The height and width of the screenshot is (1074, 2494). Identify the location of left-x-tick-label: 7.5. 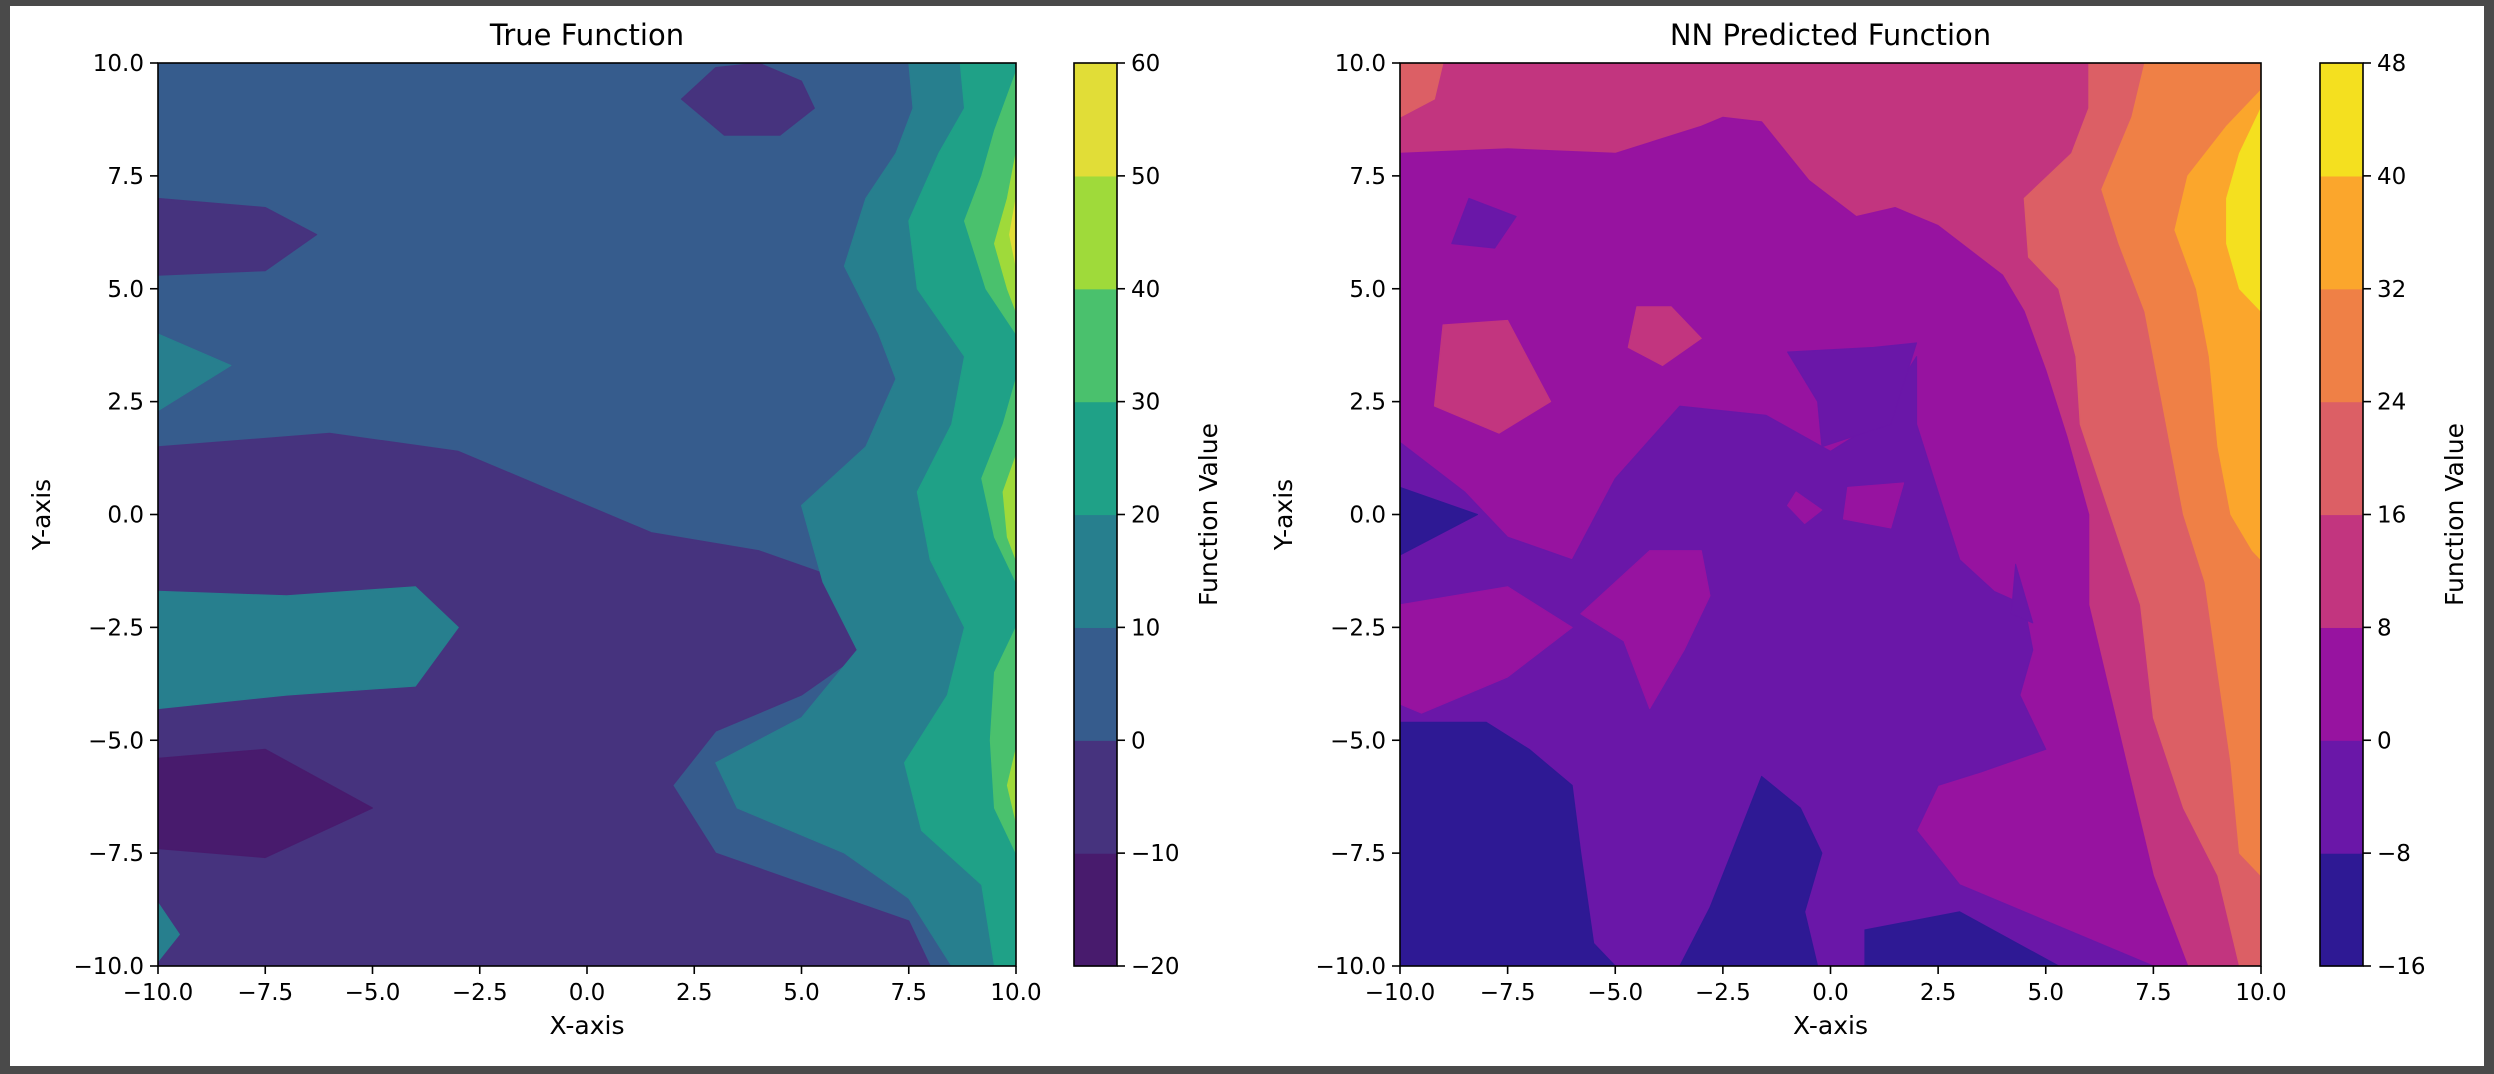
(908, 993).